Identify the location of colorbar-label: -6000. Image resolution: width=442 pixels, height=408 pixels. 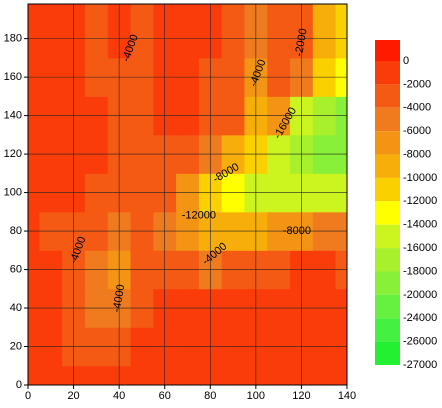
(417, 131).